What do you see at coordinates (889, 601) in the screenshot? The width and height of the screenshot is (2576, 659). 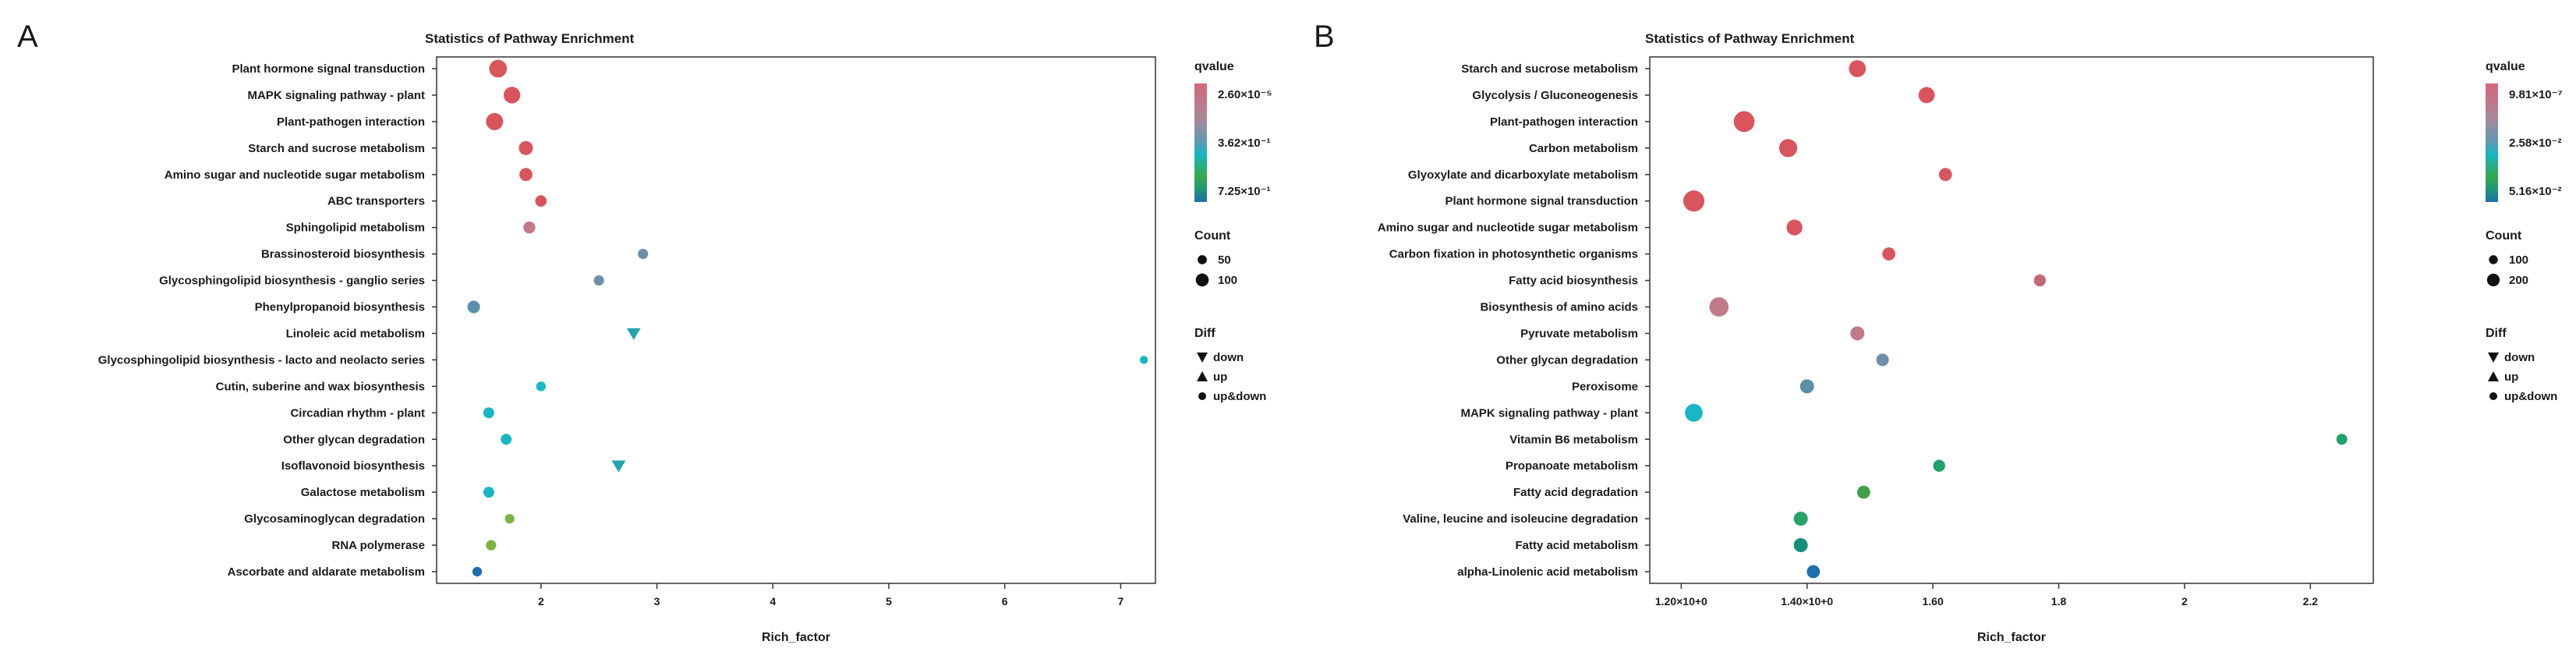 I see `x-tick-label: 5` at bounding box center [889, 601].